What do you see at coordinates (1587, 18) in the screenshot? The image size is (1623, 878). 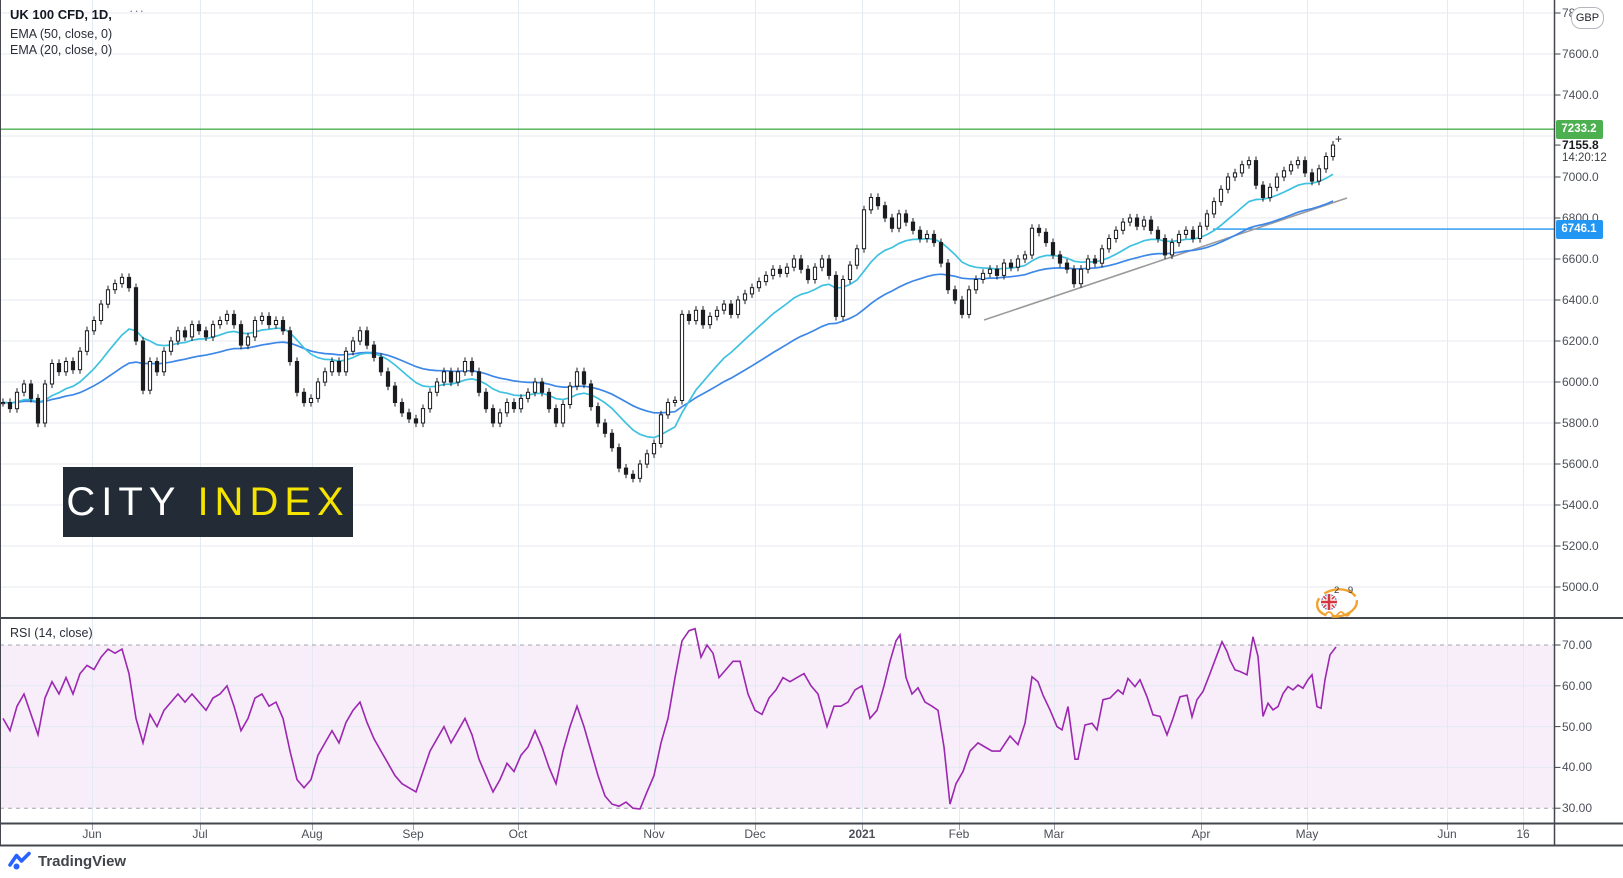 I see `currency-toggle-button: GBP` at bounding box center [1587, 18].